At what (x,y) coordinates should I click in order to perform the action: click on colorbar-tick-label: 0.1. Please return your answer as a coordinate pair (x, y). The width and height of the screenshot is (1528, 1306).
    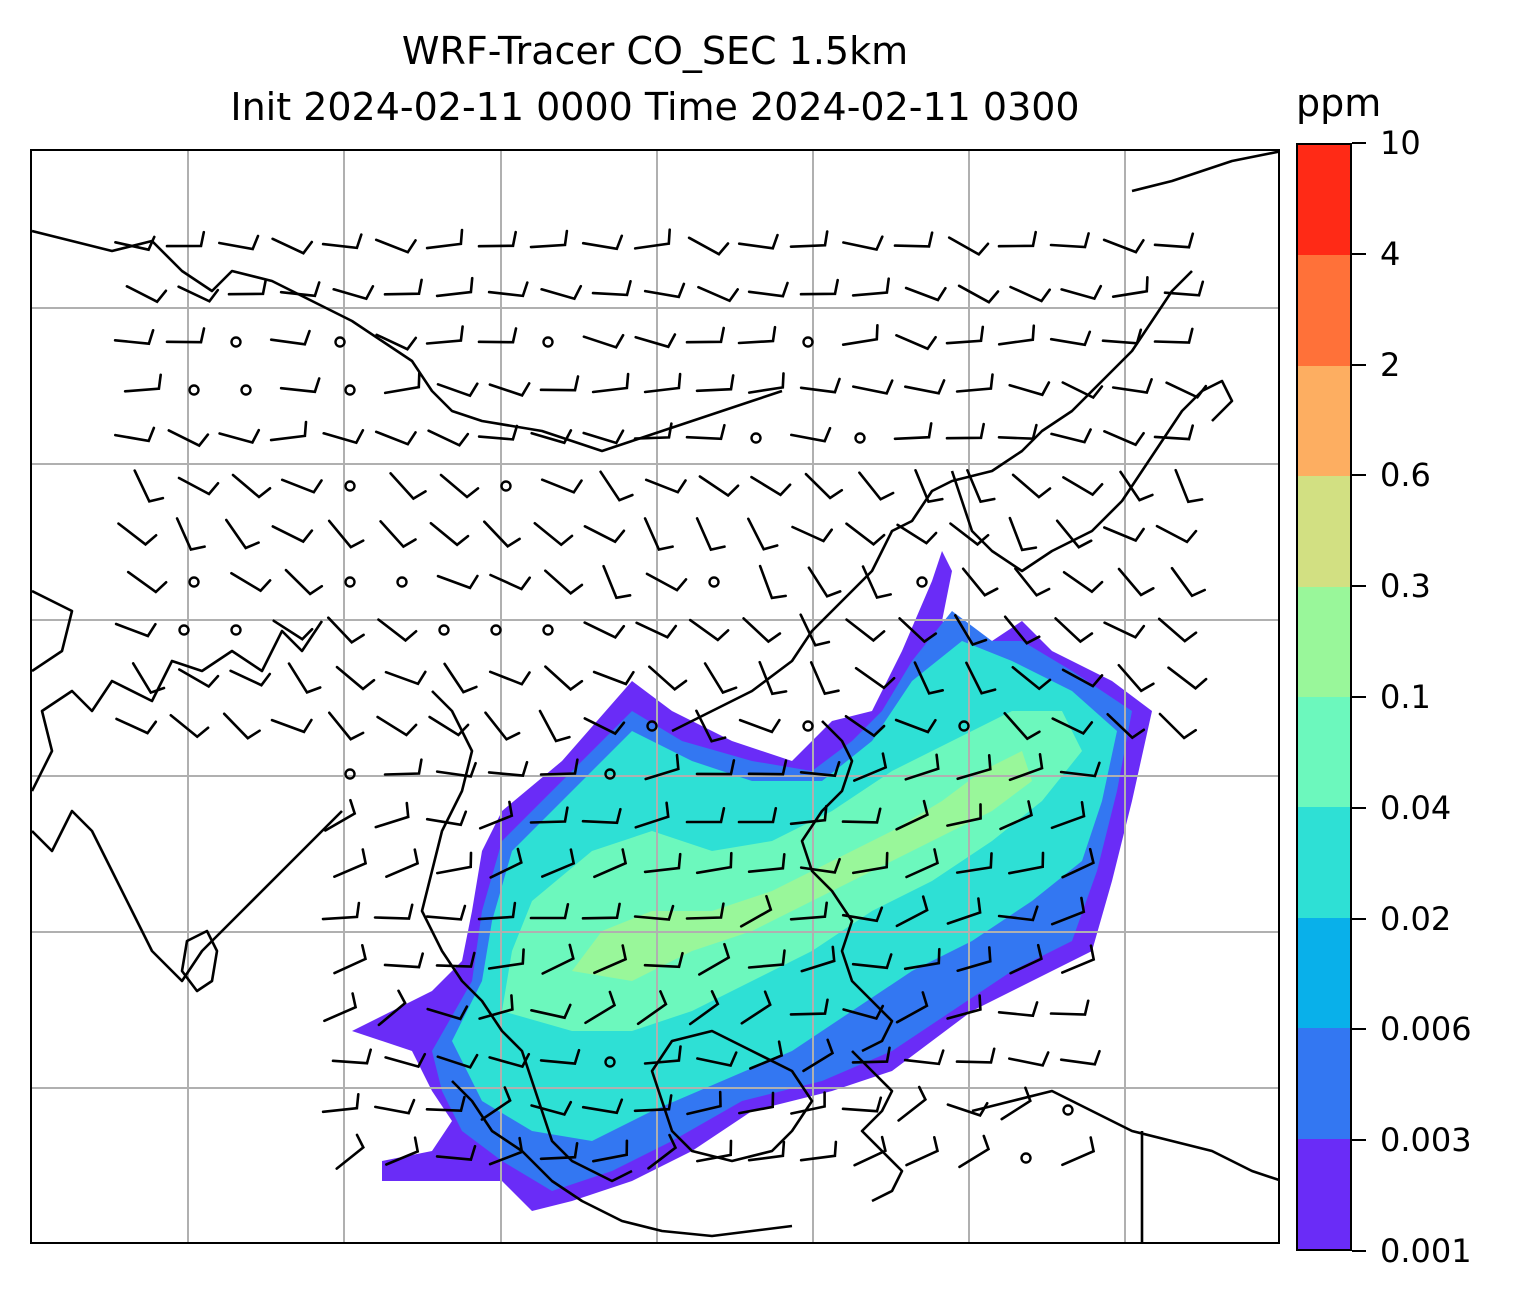
    Looking at the image, I should click on (1405, 697).